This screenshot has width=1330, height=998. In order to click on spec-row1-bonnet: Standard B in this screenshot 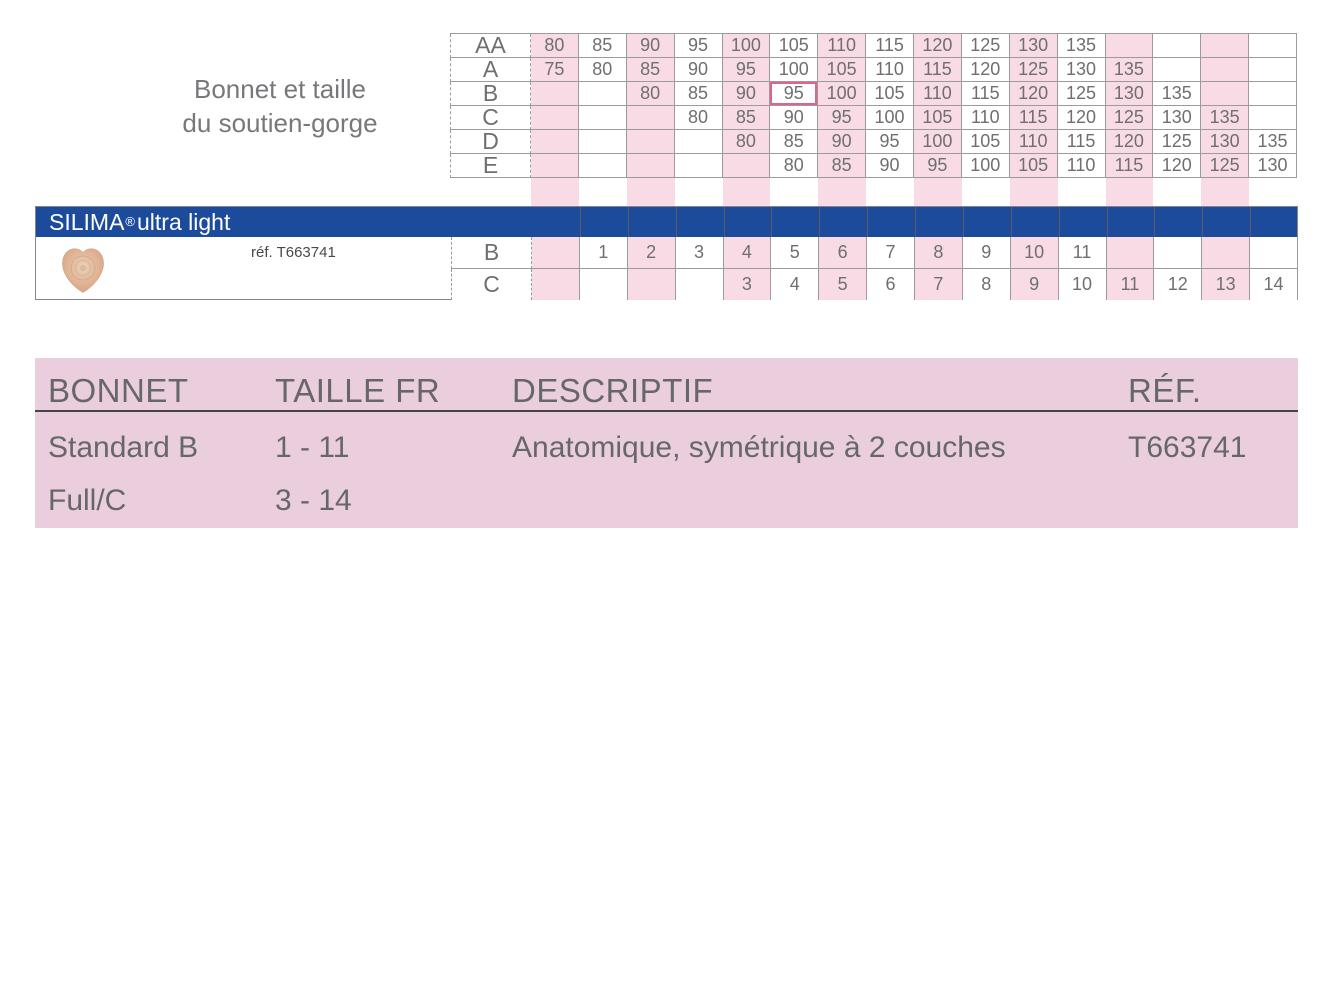, I will do `click(123, 447)`.